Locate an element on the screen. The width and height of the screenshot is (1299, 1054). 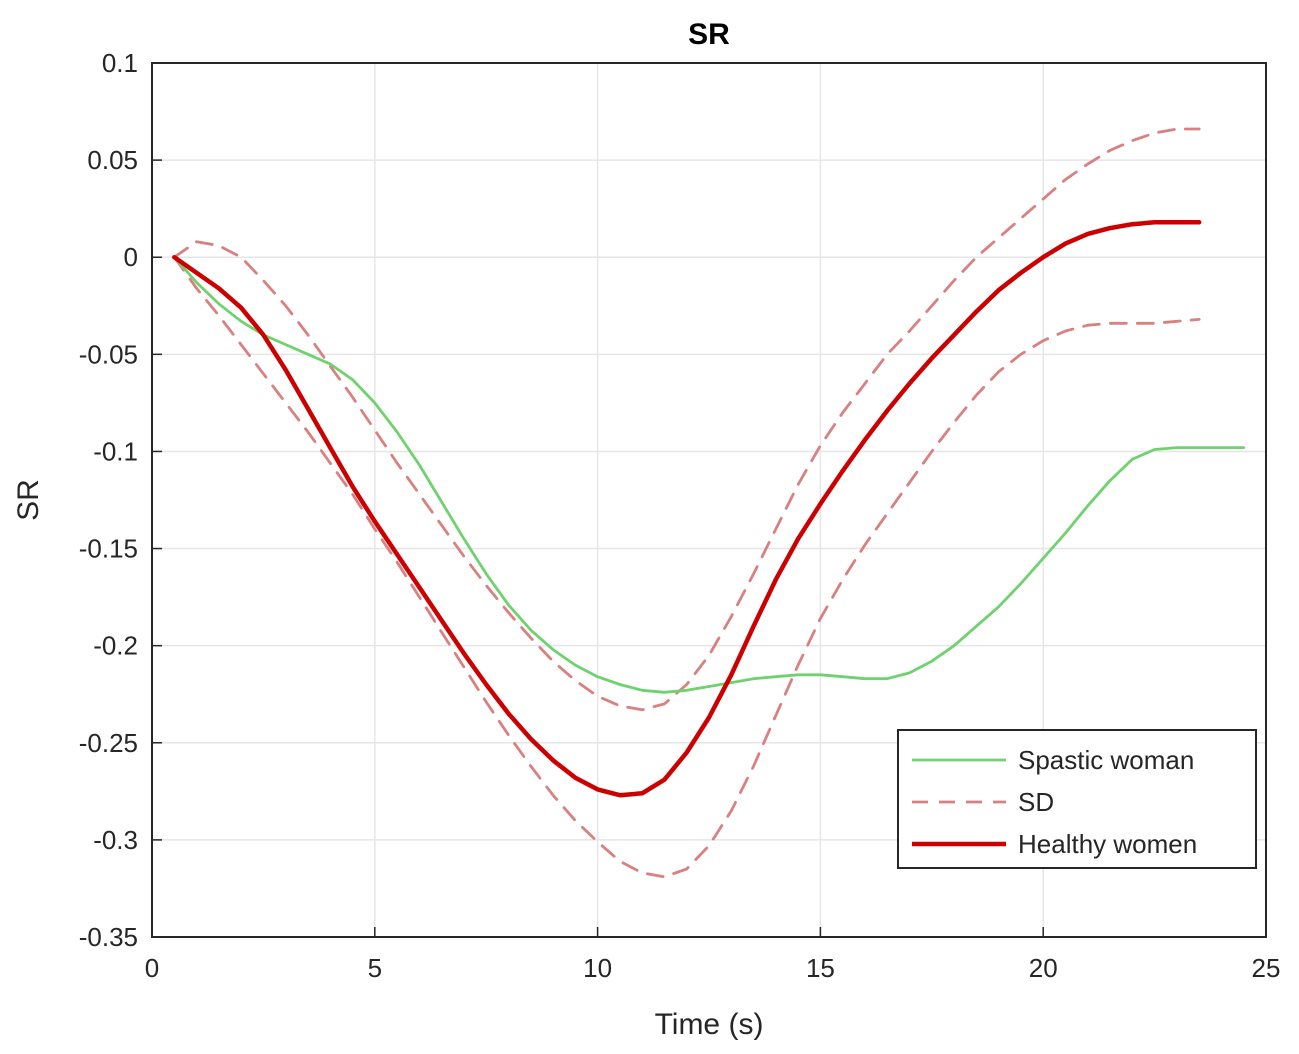
legend-label: Healthy women is located at coordinates (1107, 844).